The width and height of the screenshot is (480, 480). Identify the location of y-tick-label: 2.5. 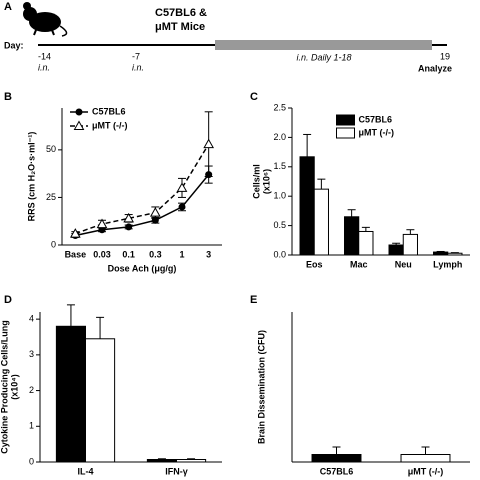
(279, 107).